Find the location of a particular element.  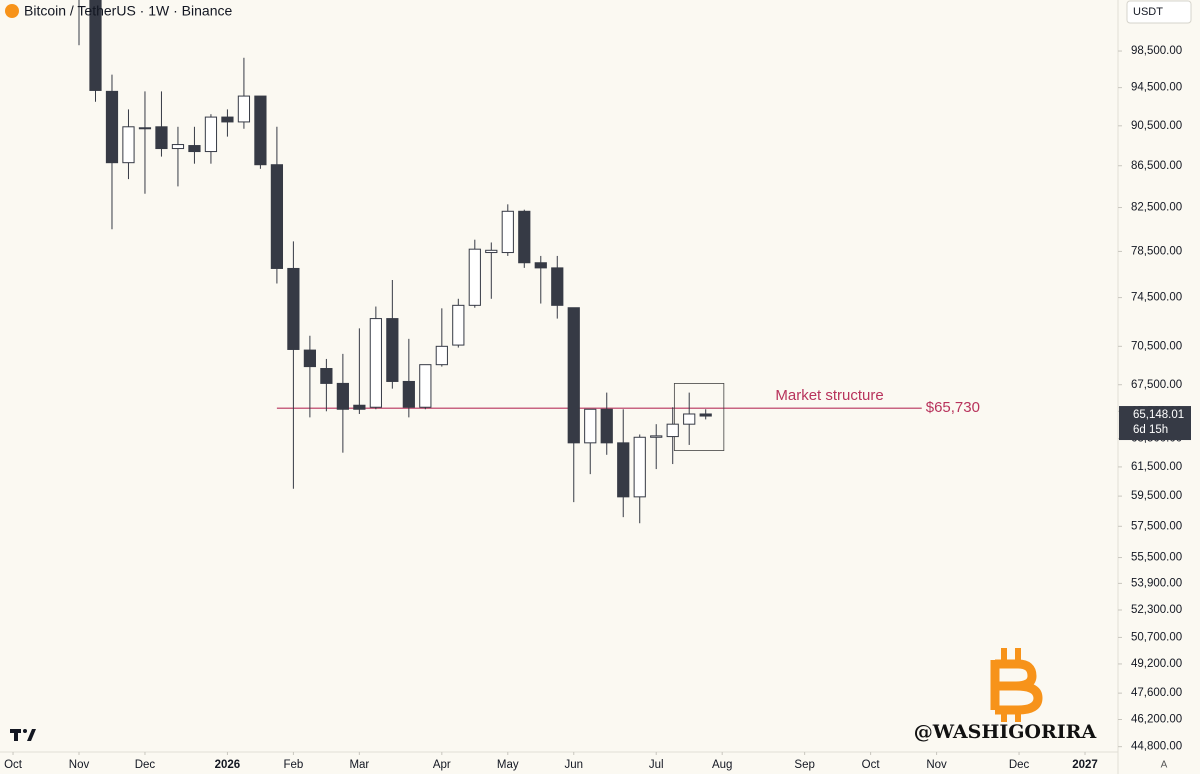

highlight-box is located at coordinates (699, 417).